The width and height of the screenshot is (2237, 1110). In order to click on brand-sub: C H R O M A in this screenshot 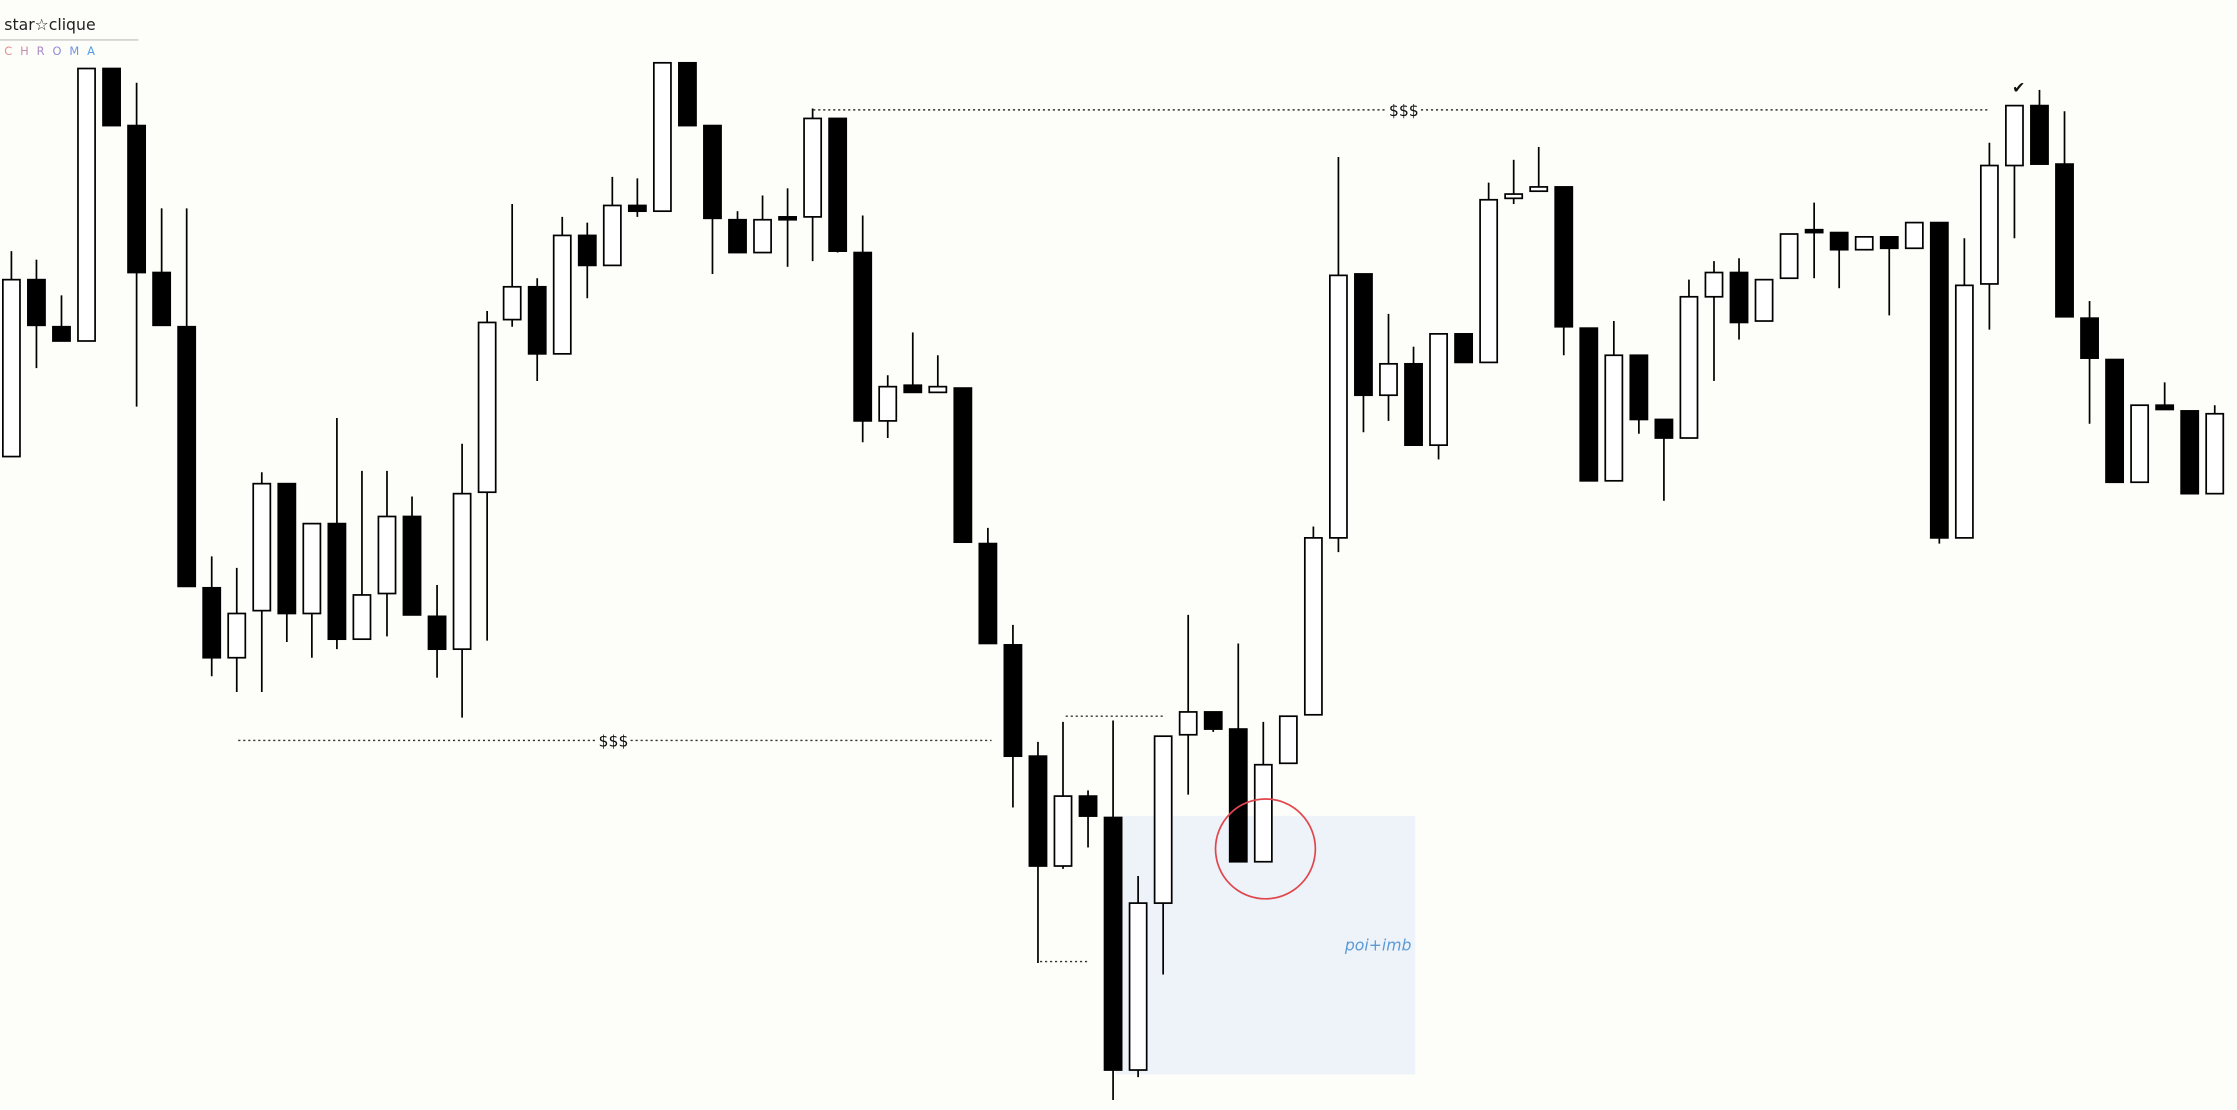, I will do `click(50, 51)`.